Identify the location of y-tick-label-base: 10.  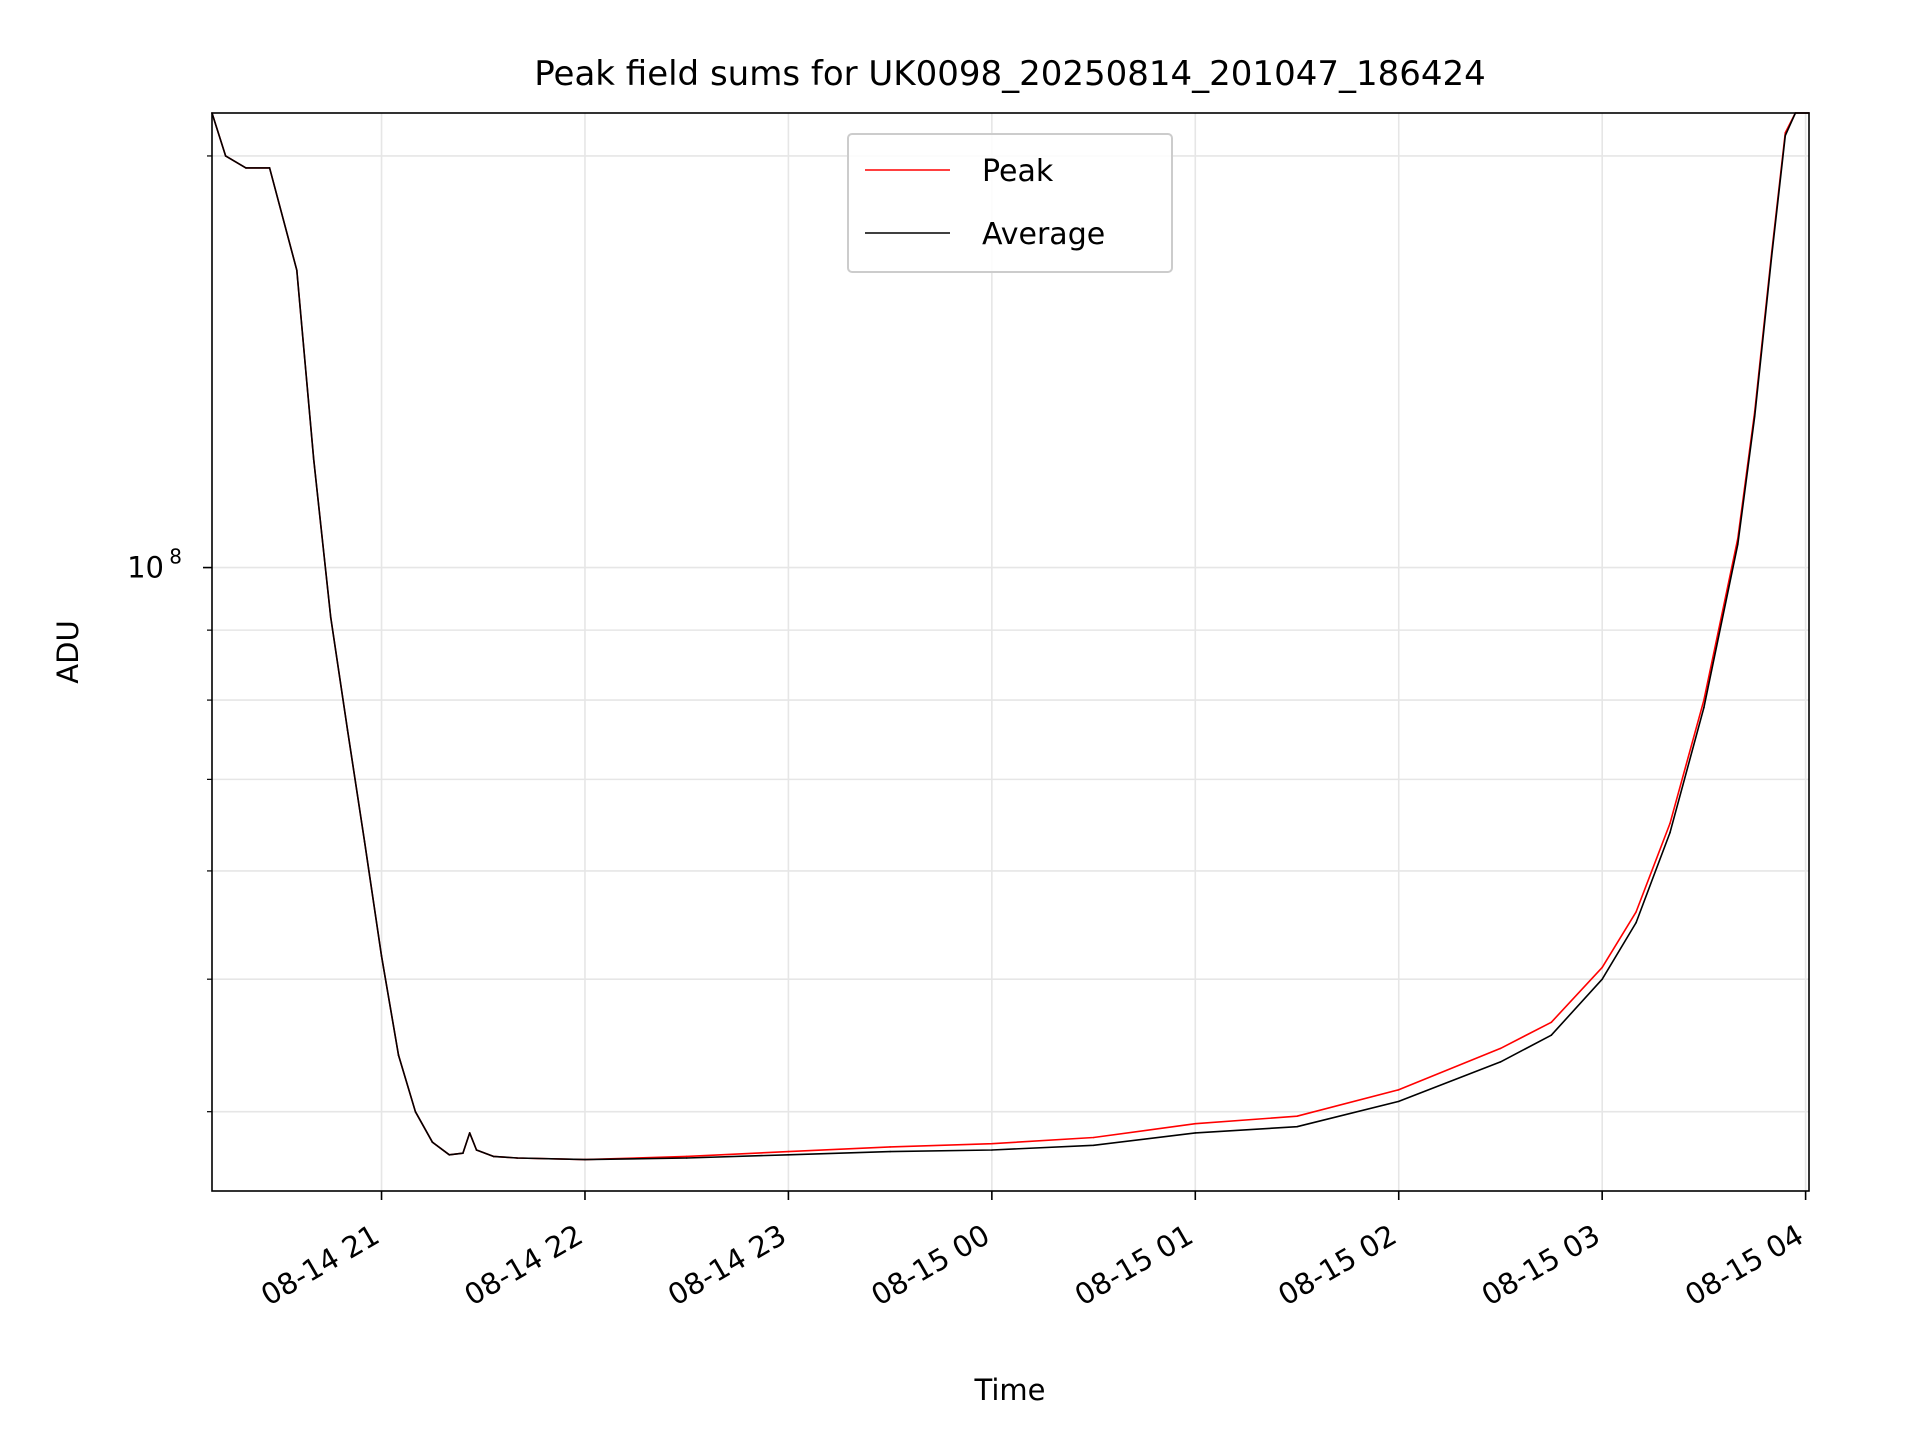
(145, 568).